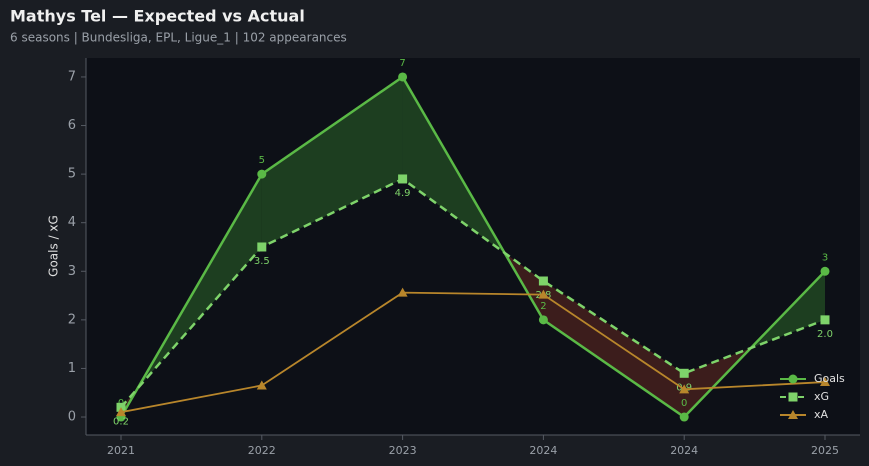  What do you see at coordinates (72, 319) in the screenshot?
I see `y-tick-label: 2` at bounding box center [72, 319].